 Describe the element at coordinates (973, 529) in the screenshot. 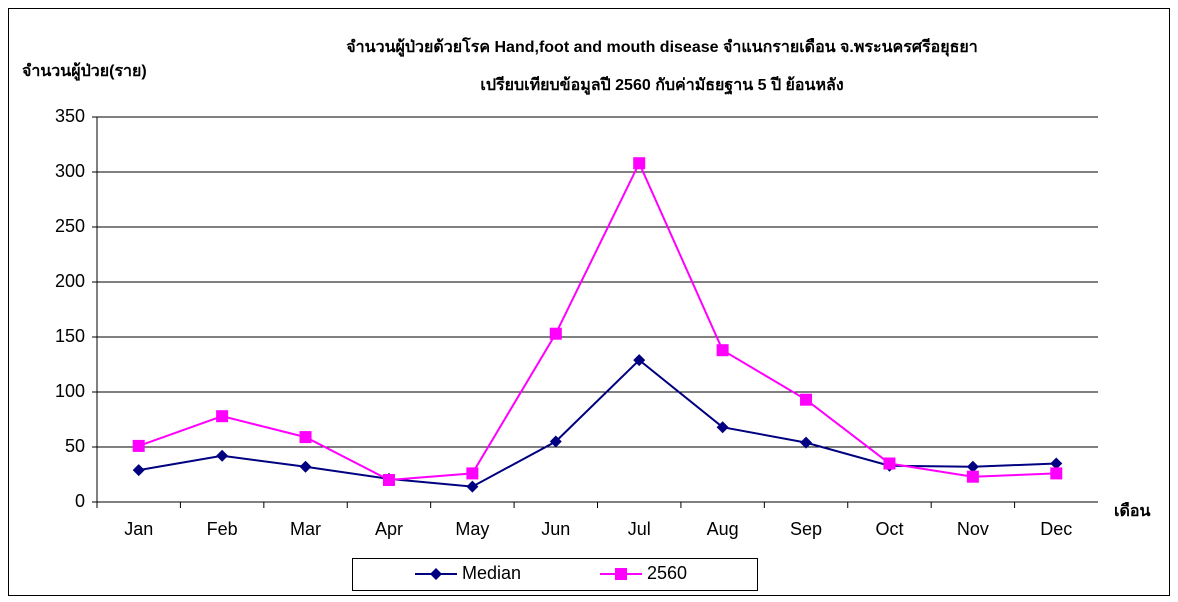

I see `x-tick-label: Nov` at that location.